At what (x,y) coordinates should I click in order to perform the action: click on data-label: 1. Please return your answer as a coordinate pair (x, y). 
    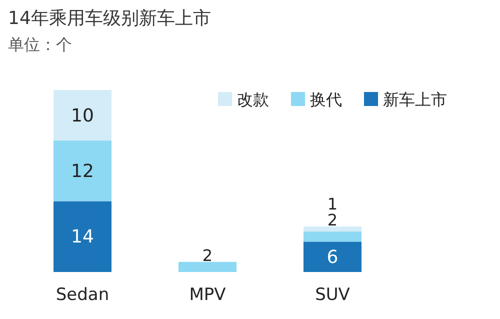
    Looking at the image, I should click on (332, 204).